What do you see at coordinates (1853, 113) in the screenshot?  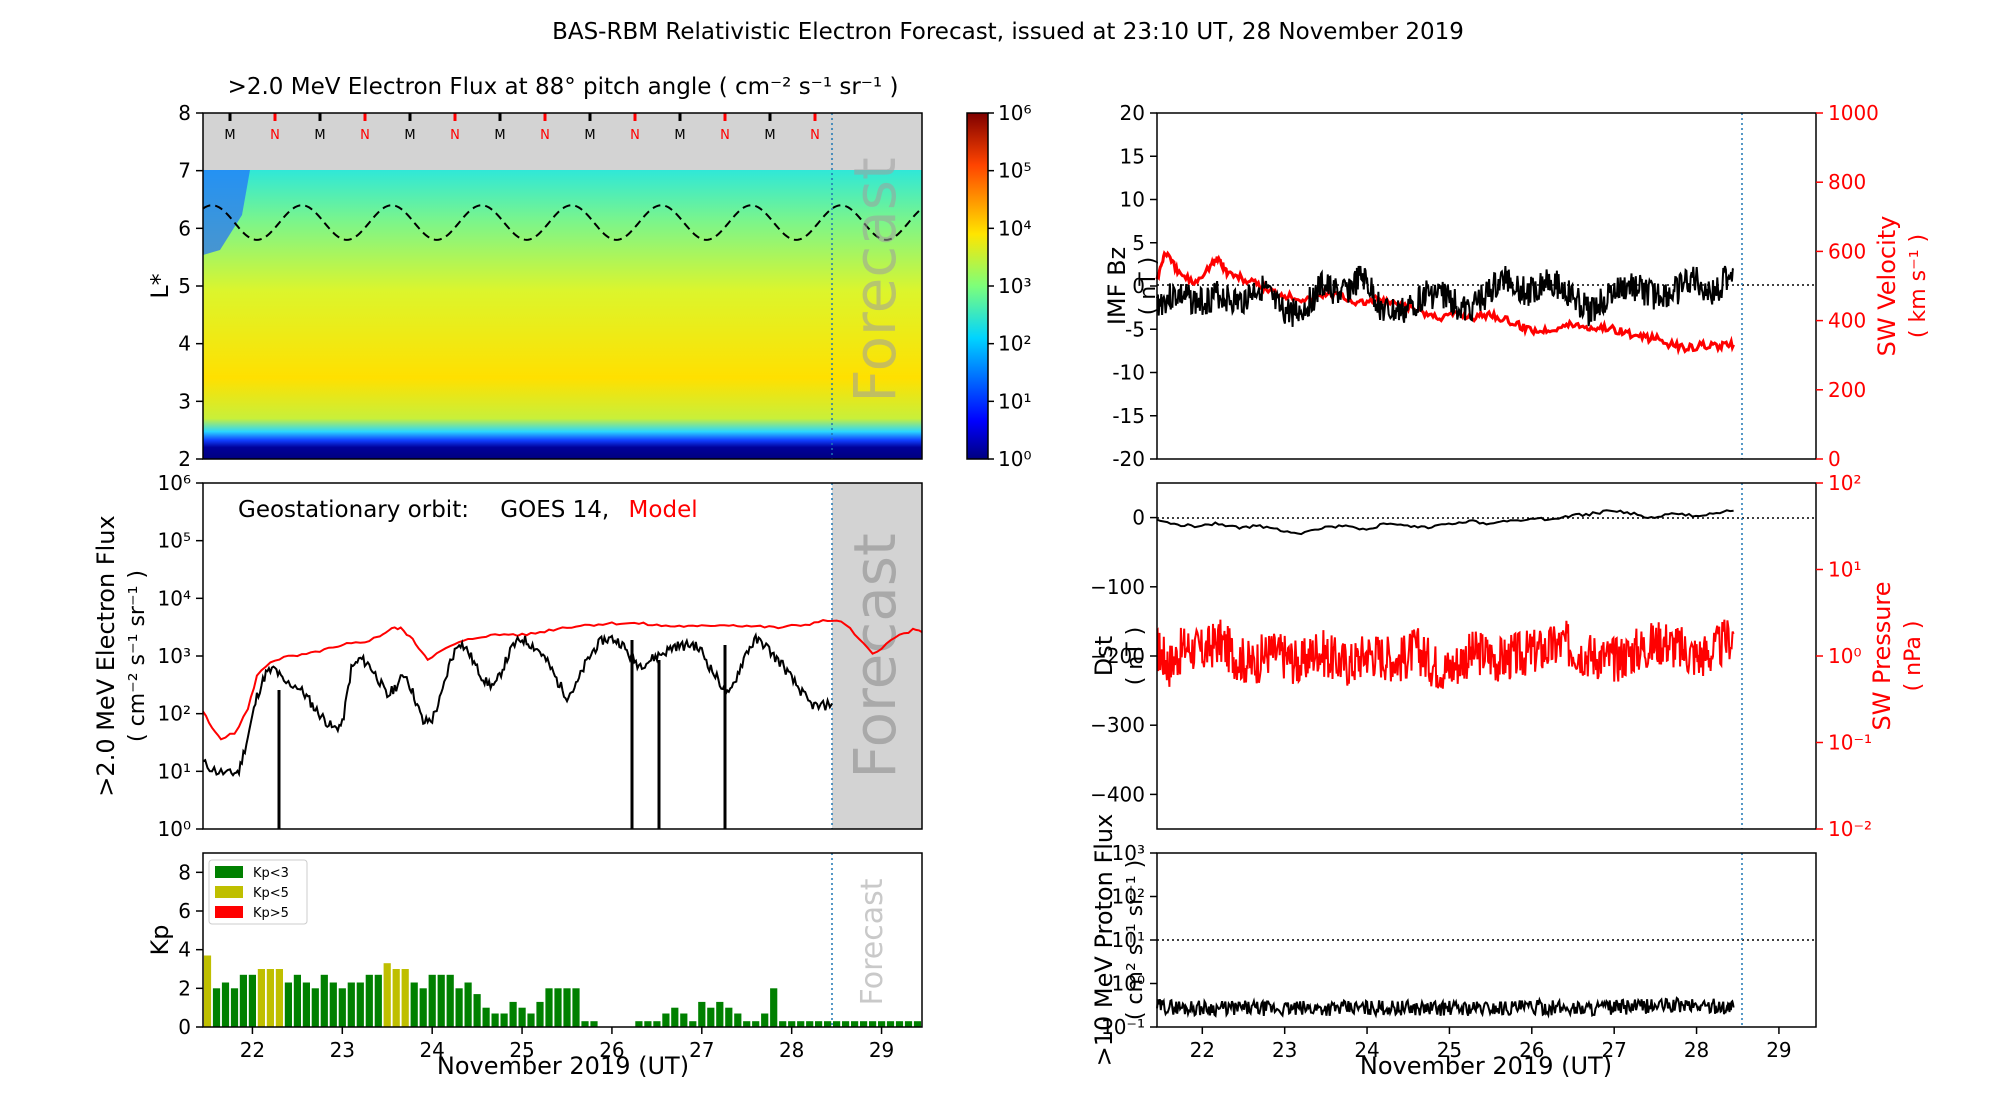 I see `y-tick-label: 1000` at bounding box center [1853, 113].